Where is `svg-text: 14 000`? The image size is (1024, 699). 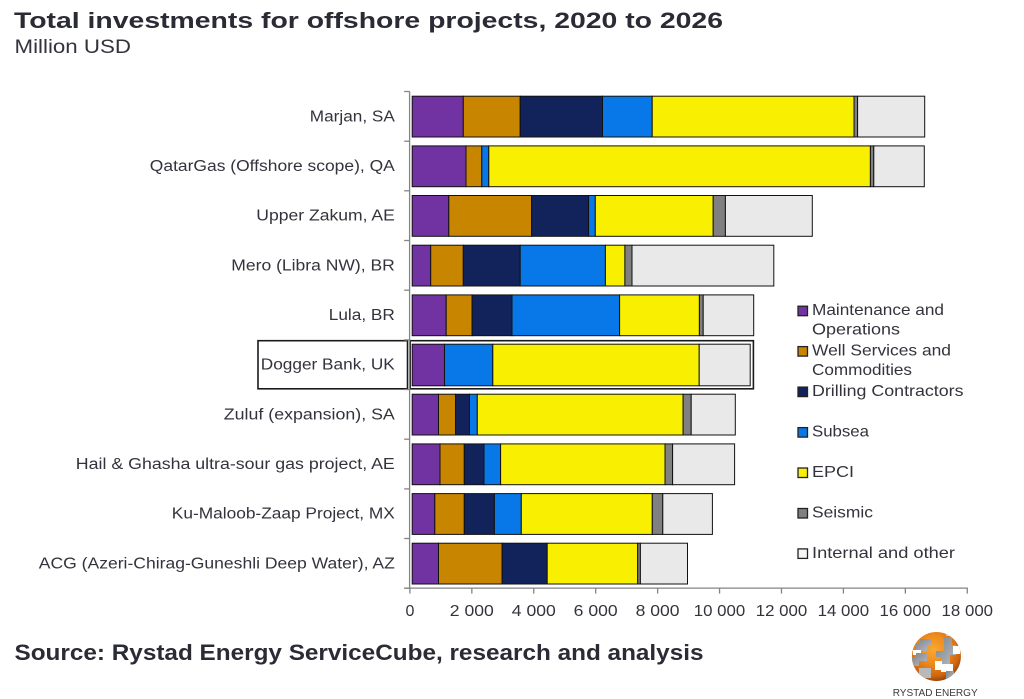
svg-text: 14 000 is located at coordinates (844, 611).